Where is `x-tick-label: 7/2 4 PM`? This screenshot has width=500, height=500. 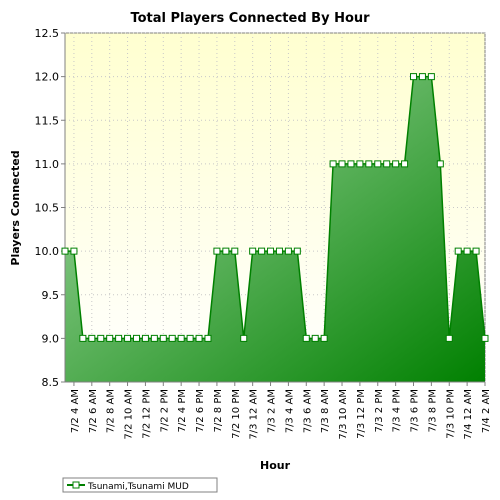
x-tick-label: 7/2 4 PM is located at coordinates (182, 410).